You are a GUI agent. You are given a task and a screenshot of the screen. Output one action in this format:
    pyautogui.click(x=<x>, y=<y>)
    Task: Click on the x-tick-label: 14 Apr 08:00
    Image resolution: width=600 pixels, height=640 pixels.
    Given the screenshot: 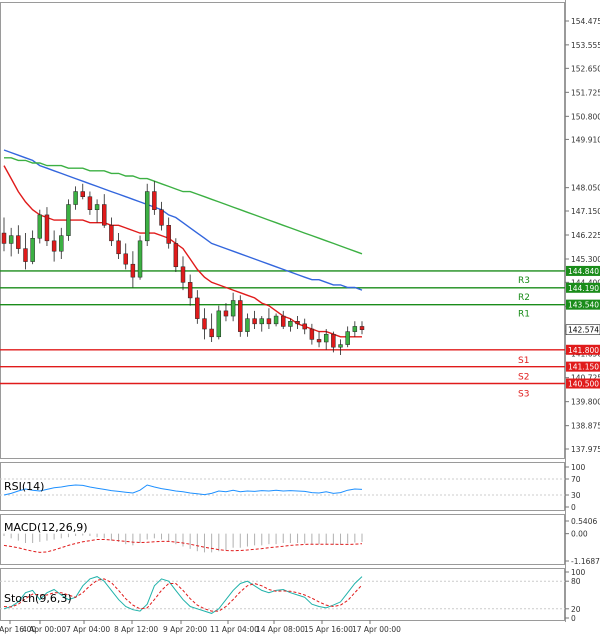 What is the action you would take?
    pyautogui.click(x=280, y=629)
    